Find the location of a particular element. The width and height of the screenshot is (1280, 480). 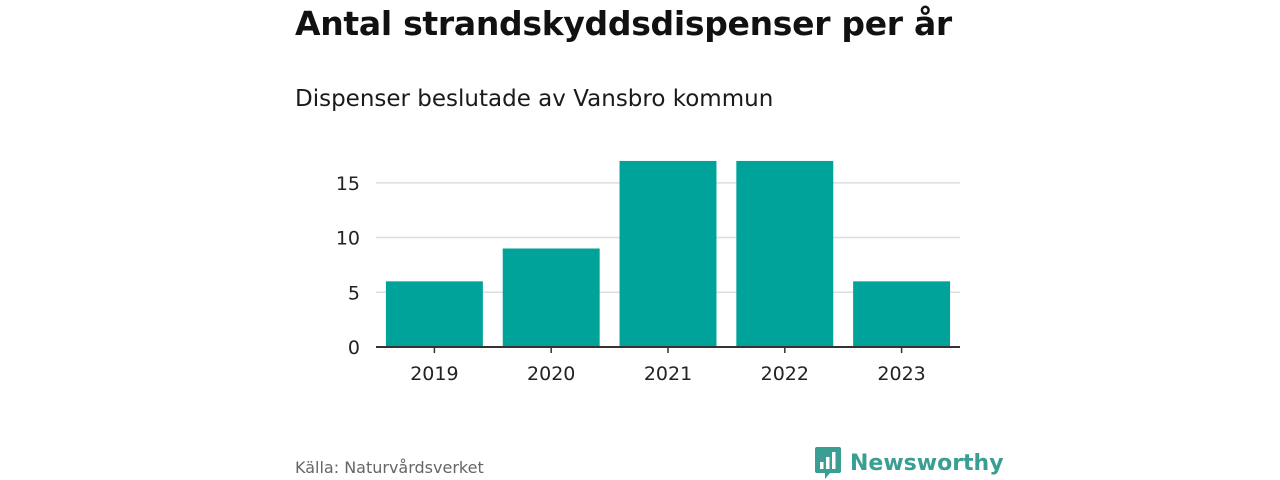

brand-name: Newsworthy is located at coordinates (927, 463).